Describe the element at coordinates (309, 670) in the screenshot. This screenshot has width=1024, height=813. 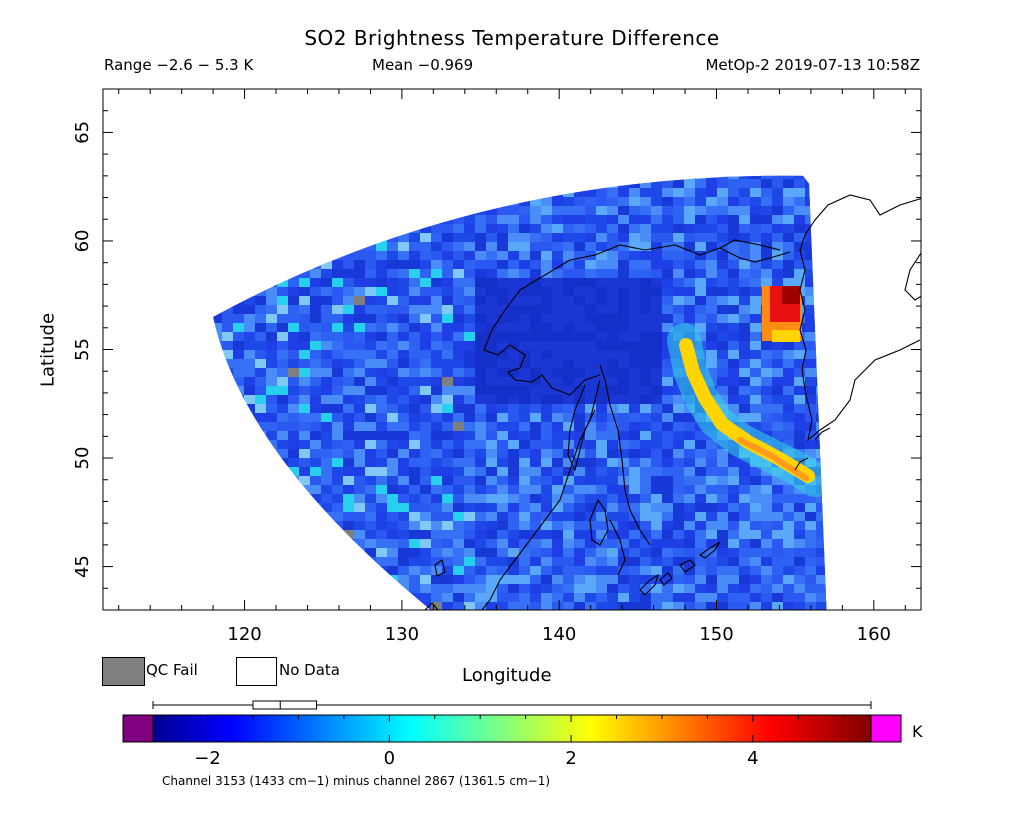
I see `no-data-label: No Data` at that location.